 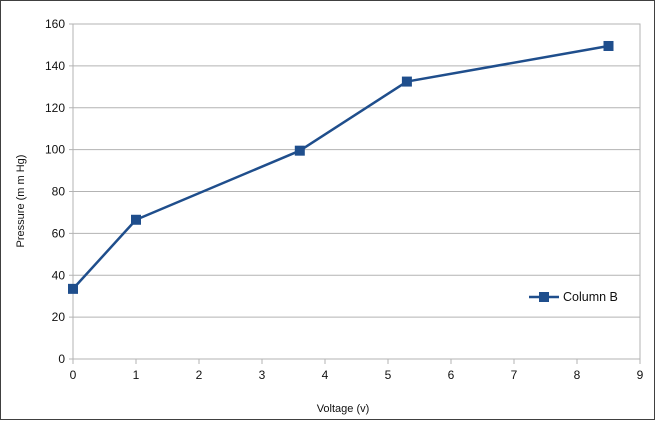 What do you see at coordinates (59, 275) in the screenshot?
I see `y-tick-label: 40` at bounding box center [59, 275].